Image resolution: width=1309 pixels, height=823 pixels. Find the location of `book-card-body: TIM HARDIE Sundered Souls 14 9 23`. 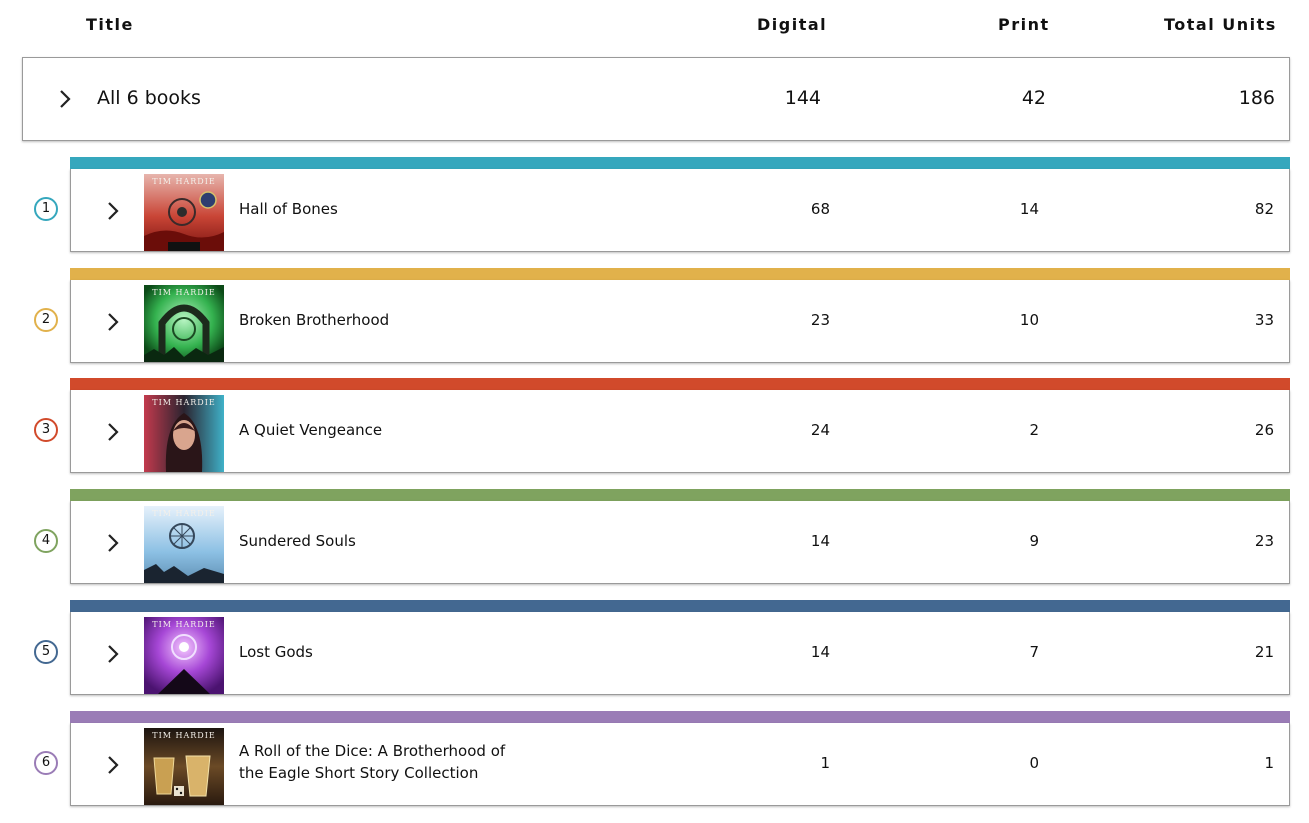

book-card-body: TIM HARDIE Sundered Souls 14 9 23 is located at coordinates (680, 542).